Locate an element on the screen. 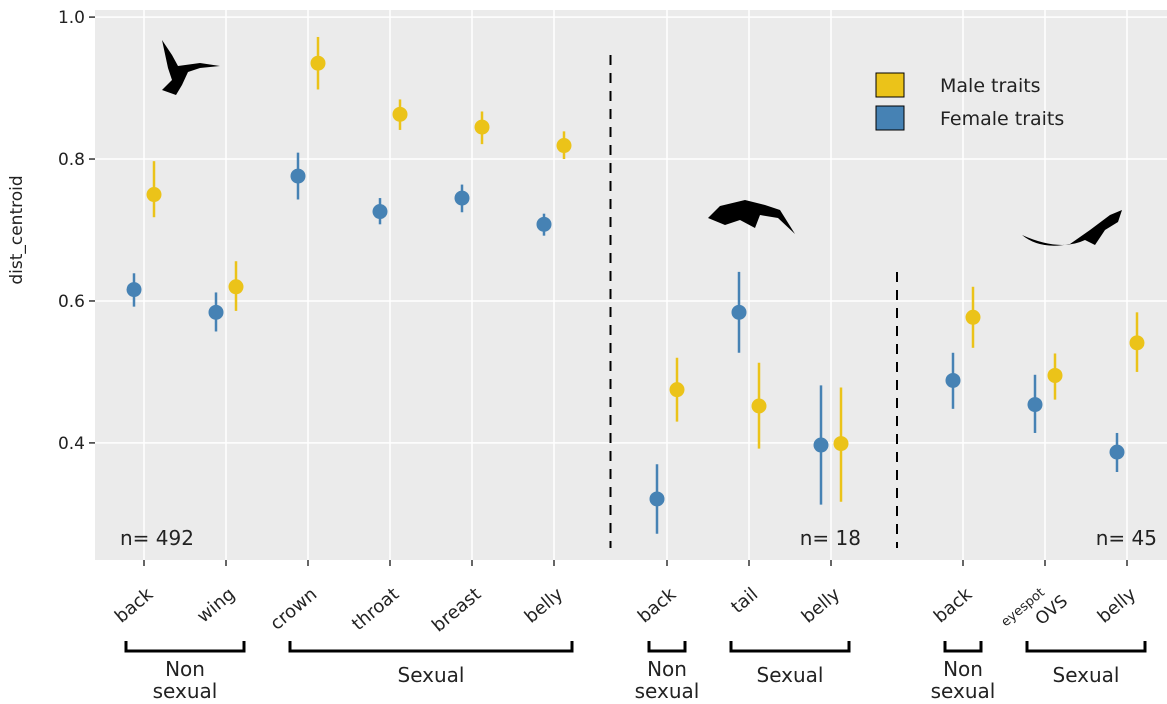 The height and width of the screenshot is (704, 1167). bird-icon is located at coordinates (191, 67).